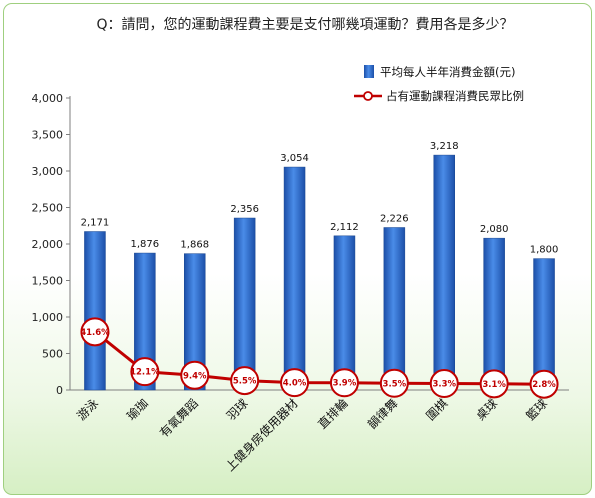 The image size is (595, 498). Describe the element at coordinates (394, 219) in the screenshot. I see `bar-data-label: 2,226` at that location.